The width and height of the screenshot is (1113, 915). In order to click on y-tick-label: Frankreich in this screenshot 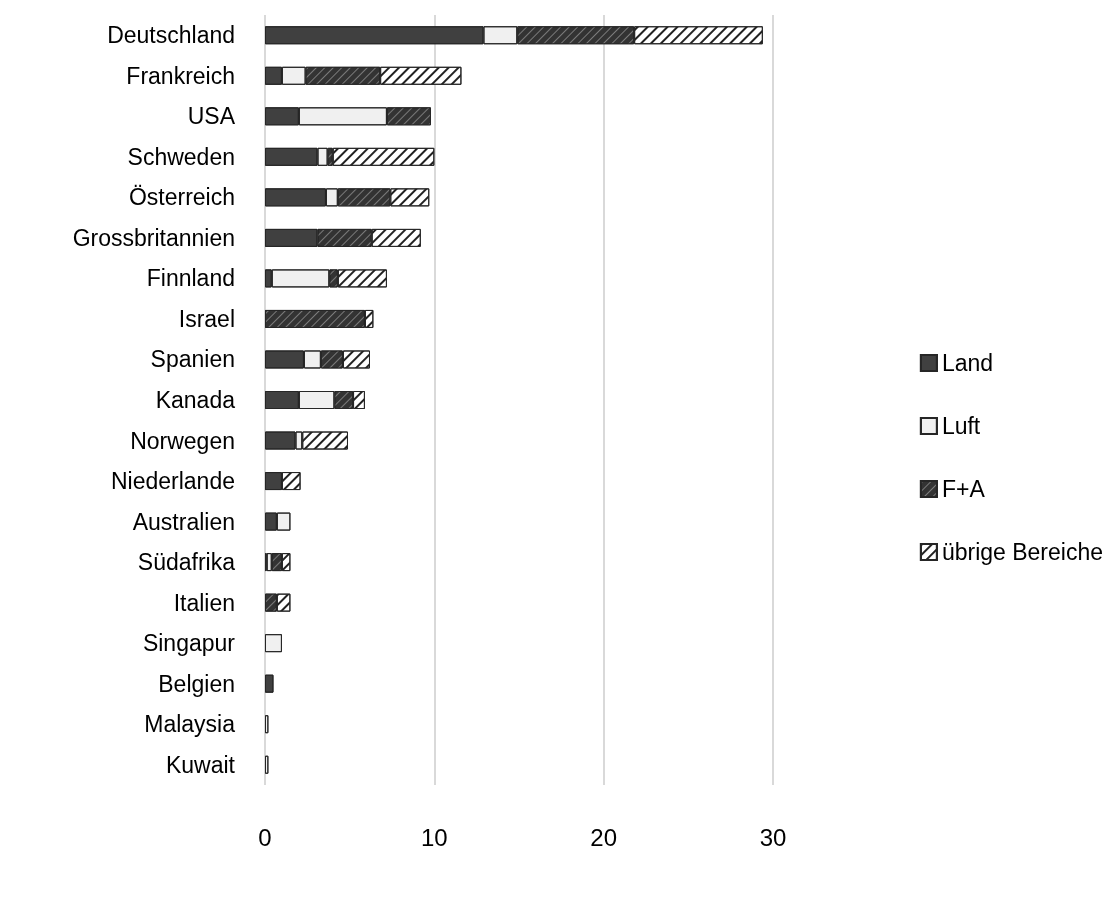, I will do `click(180, 75)`.